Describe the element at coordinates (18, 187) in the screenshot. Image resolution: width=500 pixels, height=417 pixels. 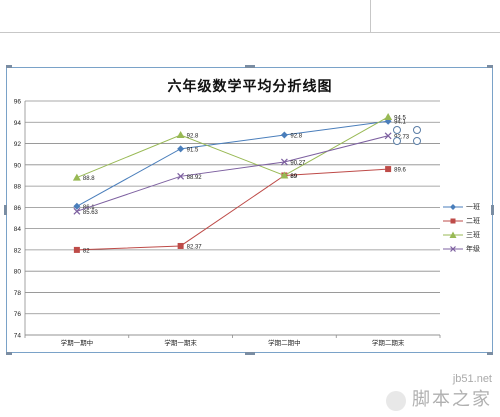
I see `y-tick-label: 88` at that location.